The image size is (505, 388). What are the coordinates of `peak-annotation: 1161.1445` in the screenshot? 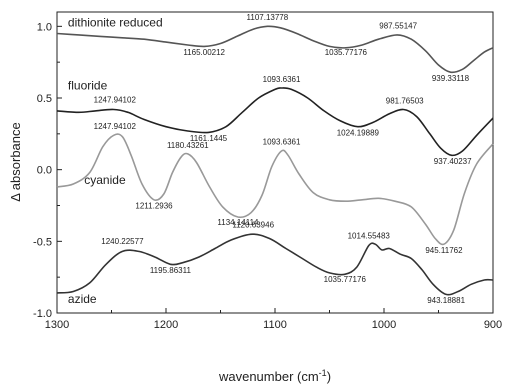 It's located at (209, 138).